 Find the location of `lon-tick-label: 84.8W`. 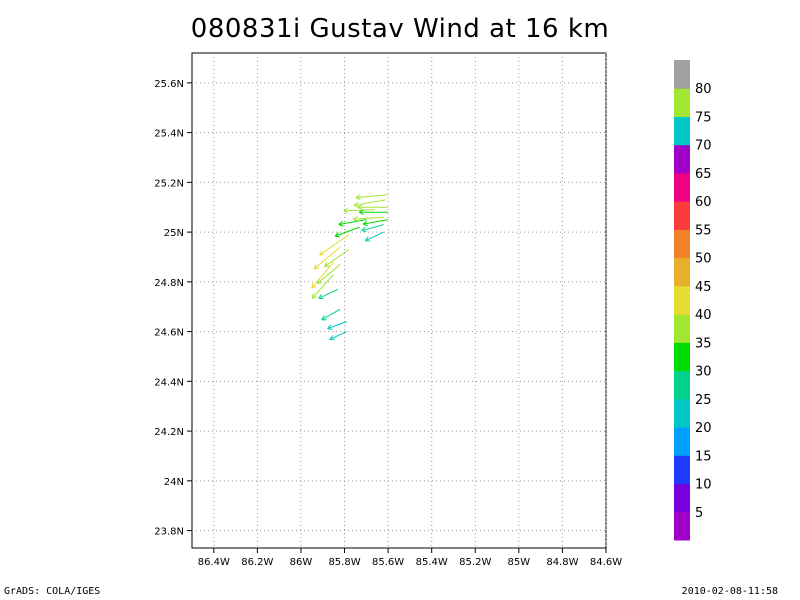

lon-tick-label: 84.8W is located at coordinates (562, 562).